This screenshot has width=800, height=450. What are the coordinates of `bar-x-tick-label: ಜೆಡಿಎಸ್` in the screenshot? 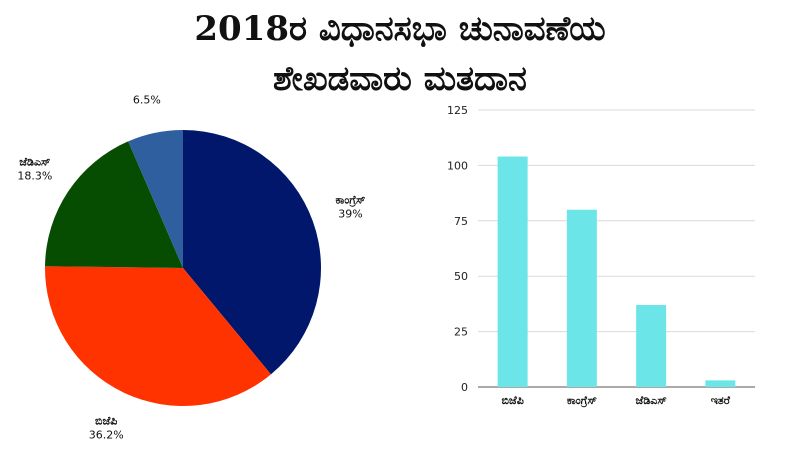 It's located at (651, 400).